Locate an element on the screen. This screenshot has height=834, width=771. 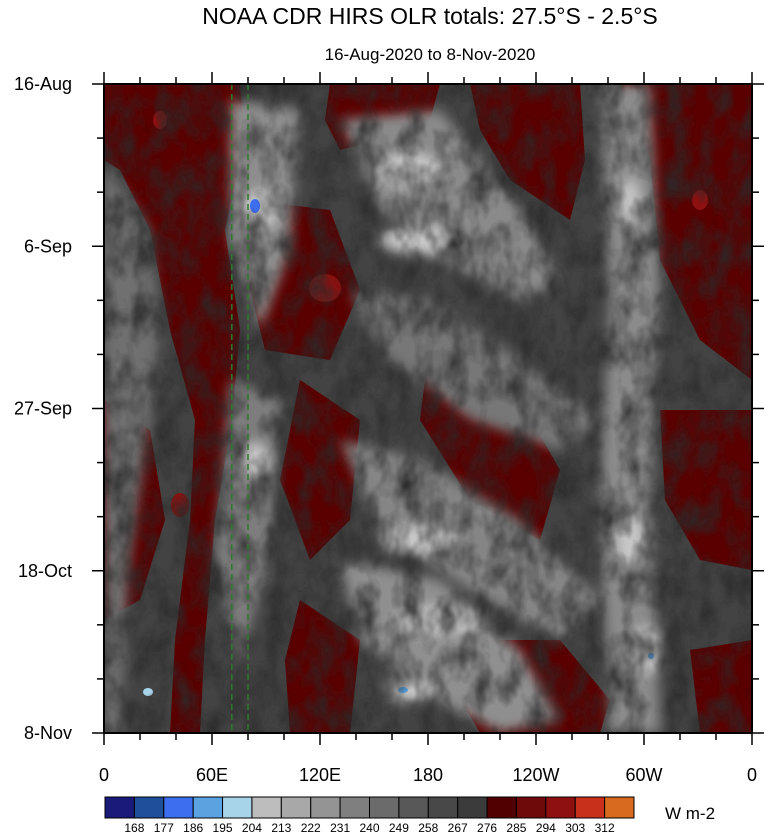
colorbar-label: 303 is located at coordinates (575, 827).